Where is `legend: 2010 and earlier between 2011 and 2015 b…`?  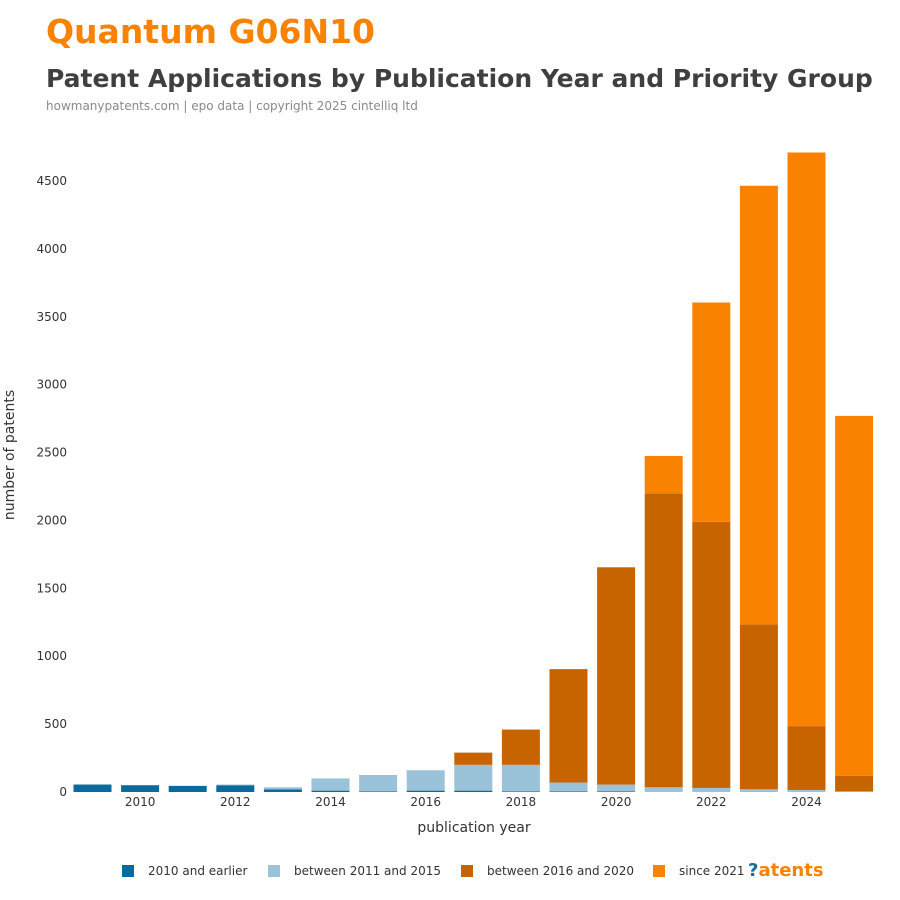
legend: 2010 and earlier between 2011 and 2015 b… is located at coordinates (450, 875).